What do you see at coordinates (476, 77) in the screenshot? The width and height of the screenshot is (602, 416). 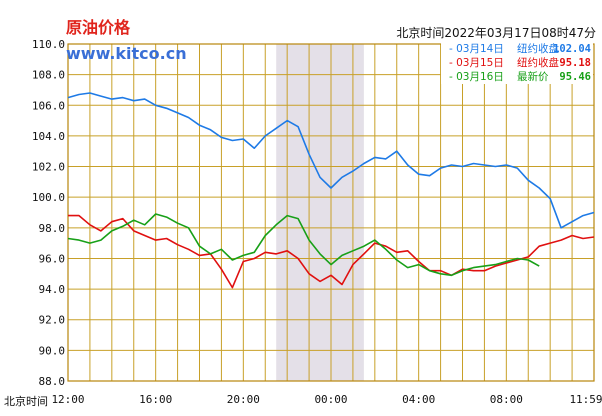 I see `legend-date: - 03月16日` at bounding box center [476, 77].